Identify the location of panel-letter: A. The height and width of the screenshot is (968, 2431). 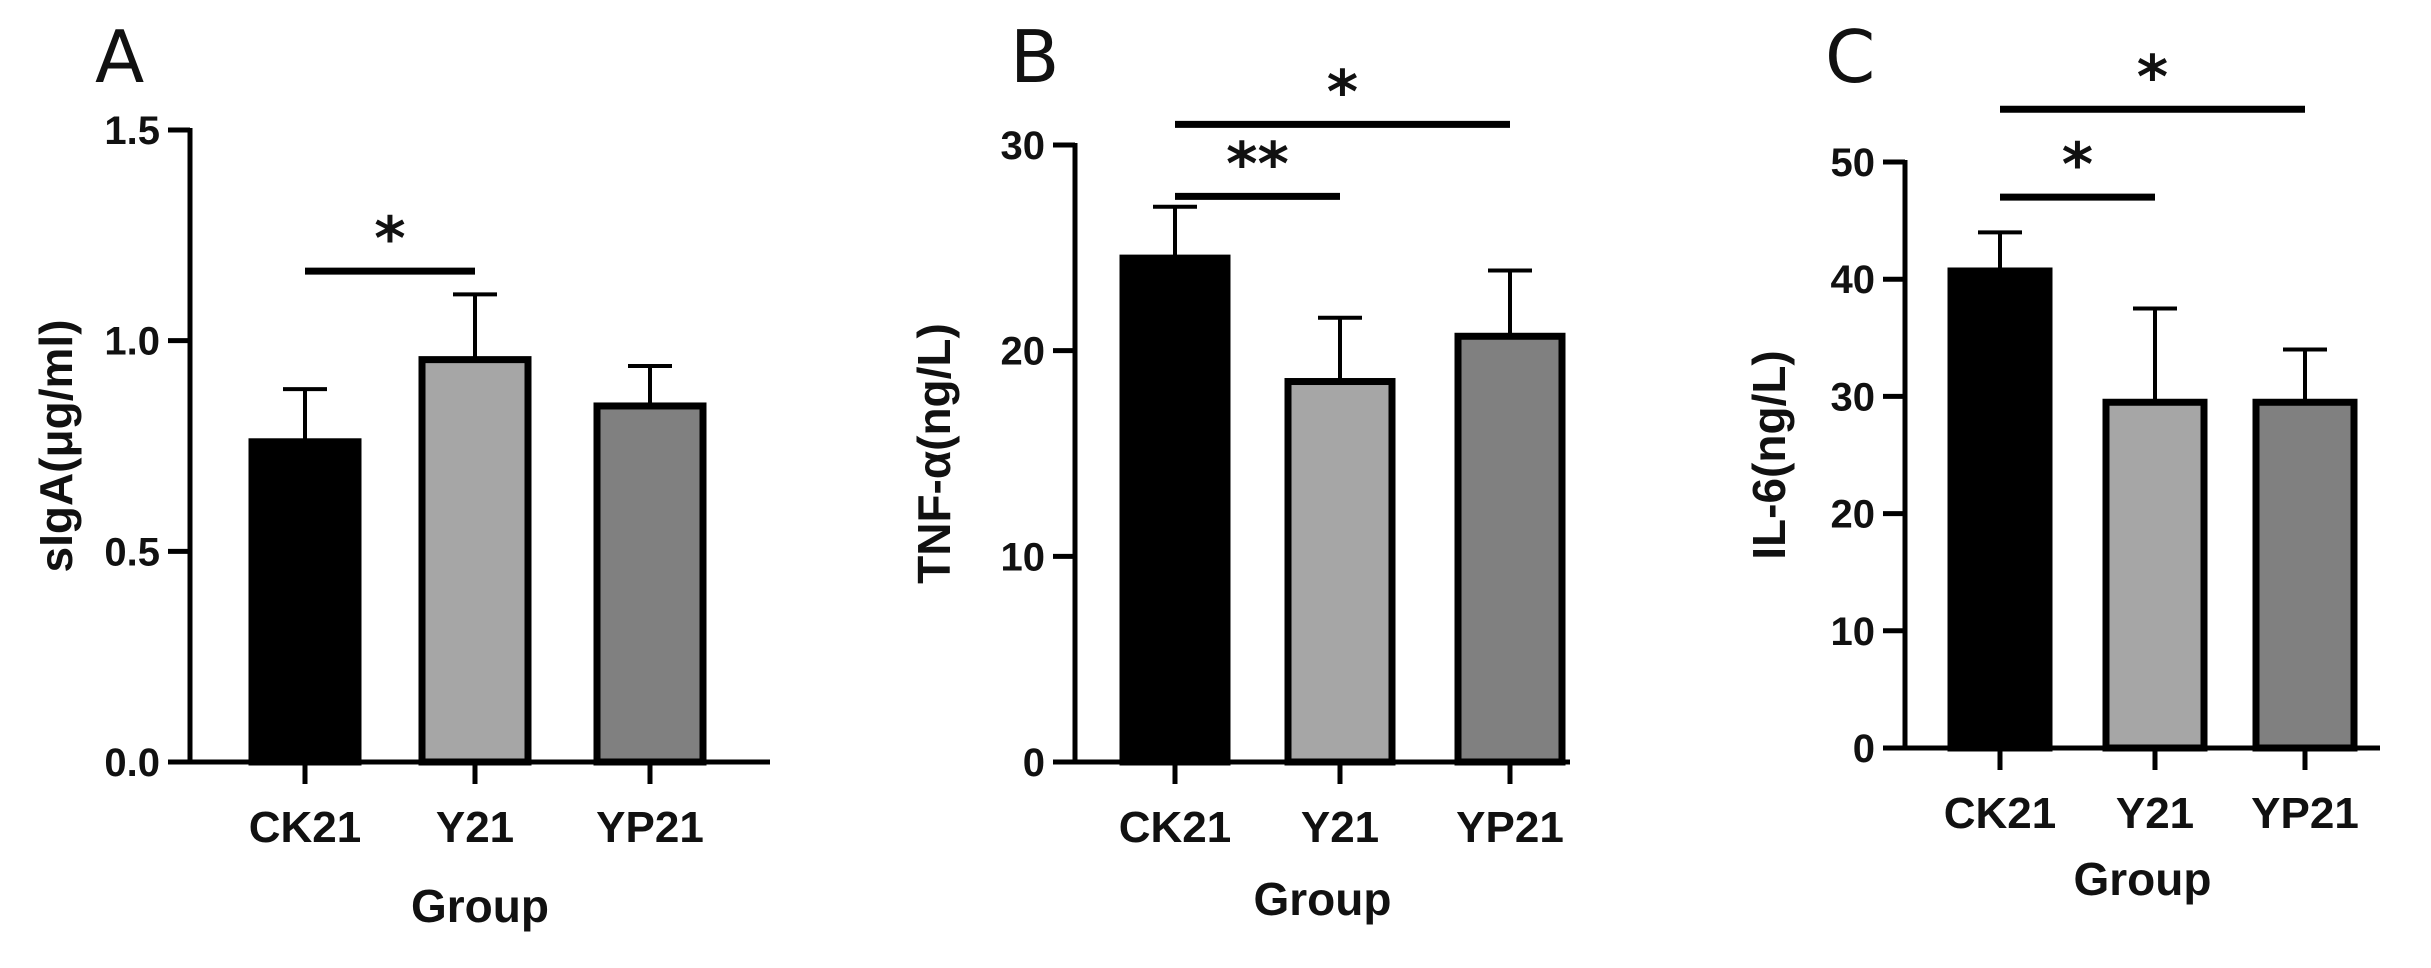
(119, 57).